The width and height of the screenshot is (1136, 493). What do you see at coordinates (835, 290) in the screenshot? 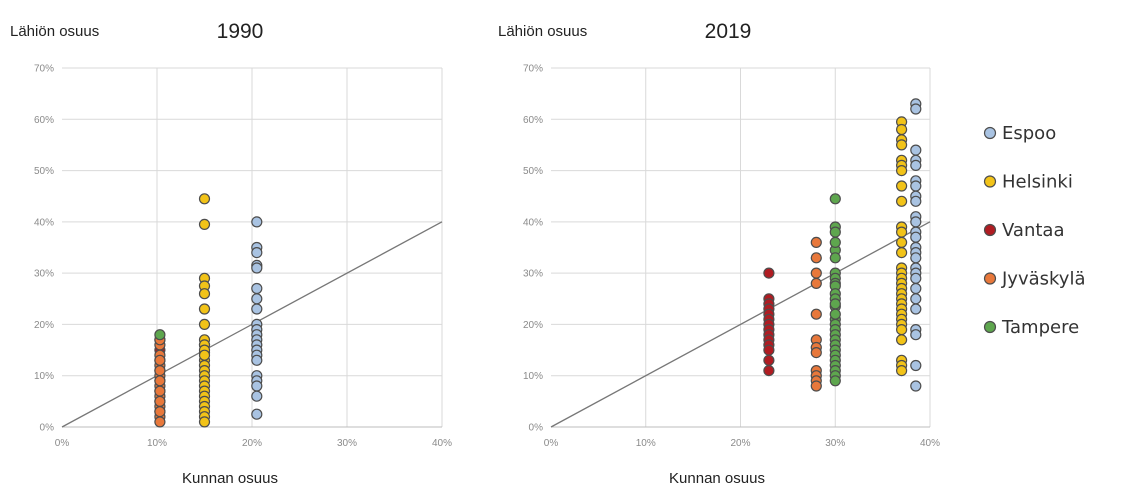
I see `series-Tampere` at bounding box center [835, 290].